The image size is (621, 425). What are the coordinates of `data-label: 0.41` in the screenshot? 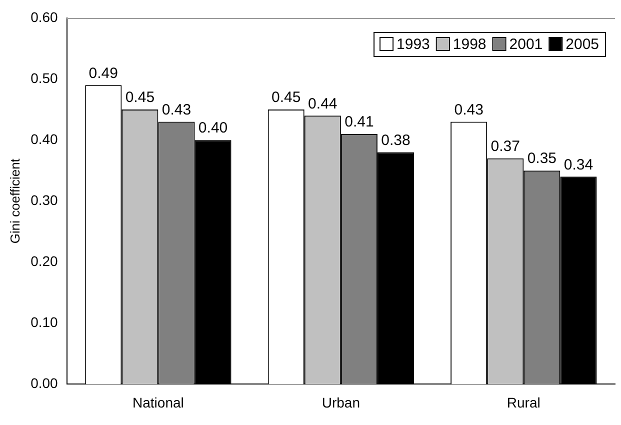 It's located at (359, 122).